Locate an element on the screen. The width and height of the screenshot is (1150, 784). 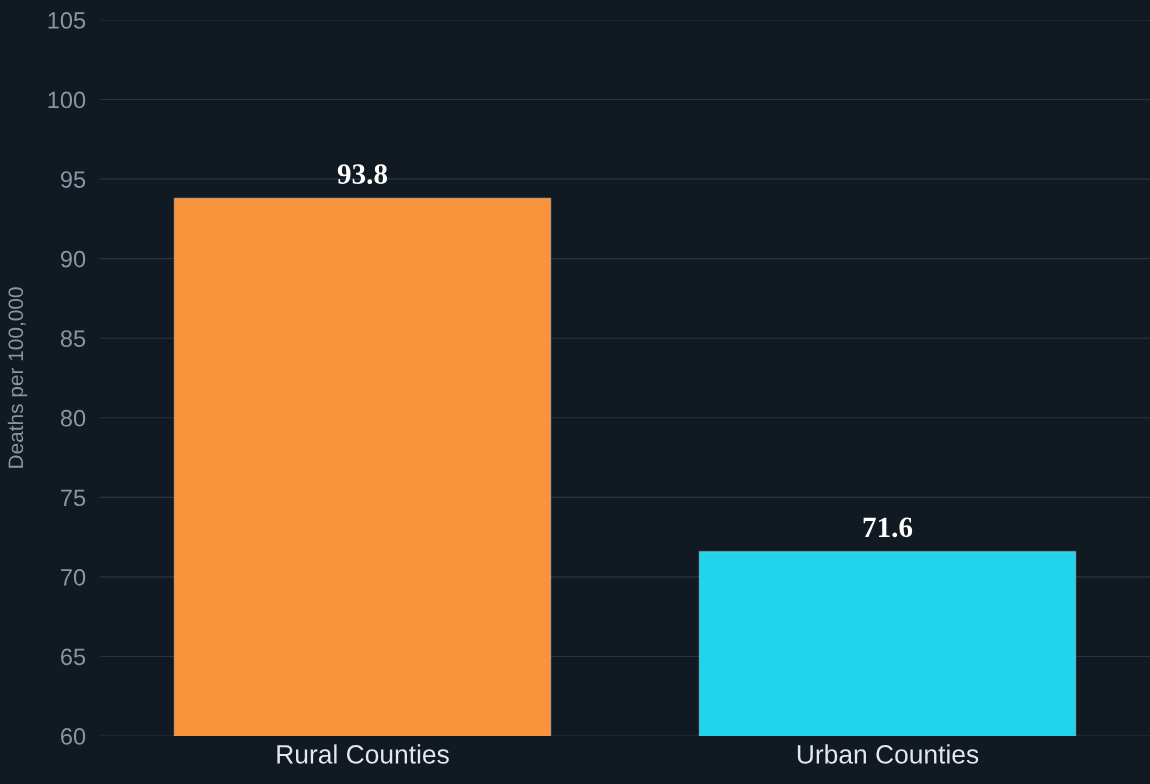
y-tick-label: 90 is located at coordinates (73, 259).